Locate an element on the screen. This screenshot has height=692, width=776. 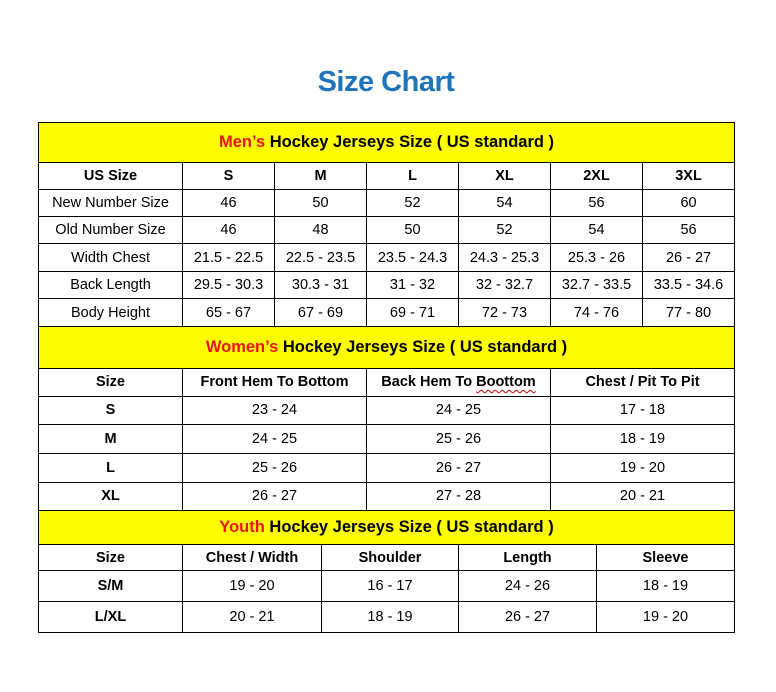
table-cell: 17 - 18 is located at coordinates (642, 410).